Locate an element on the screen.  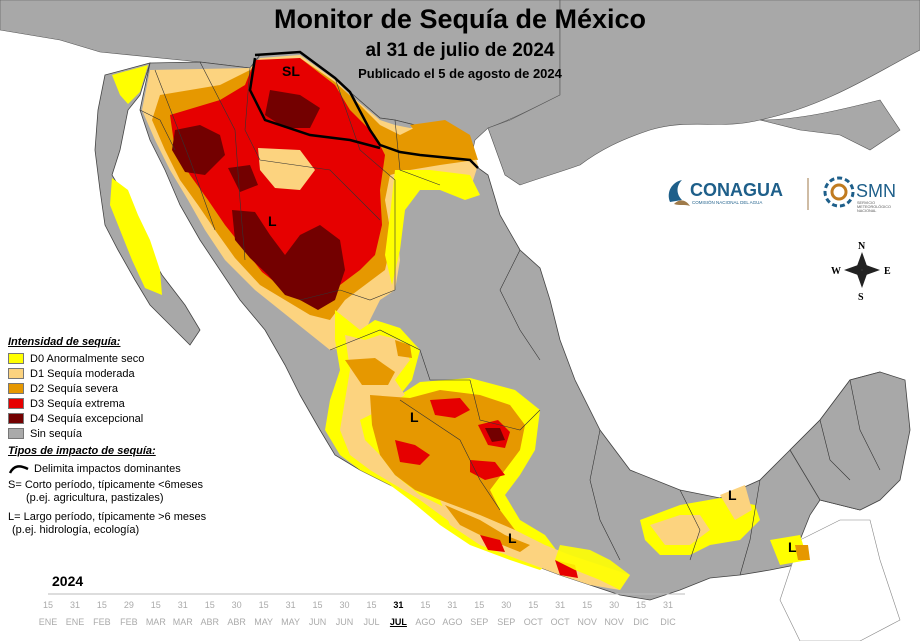
label-l-central: L is located at coordinates (414, 417).